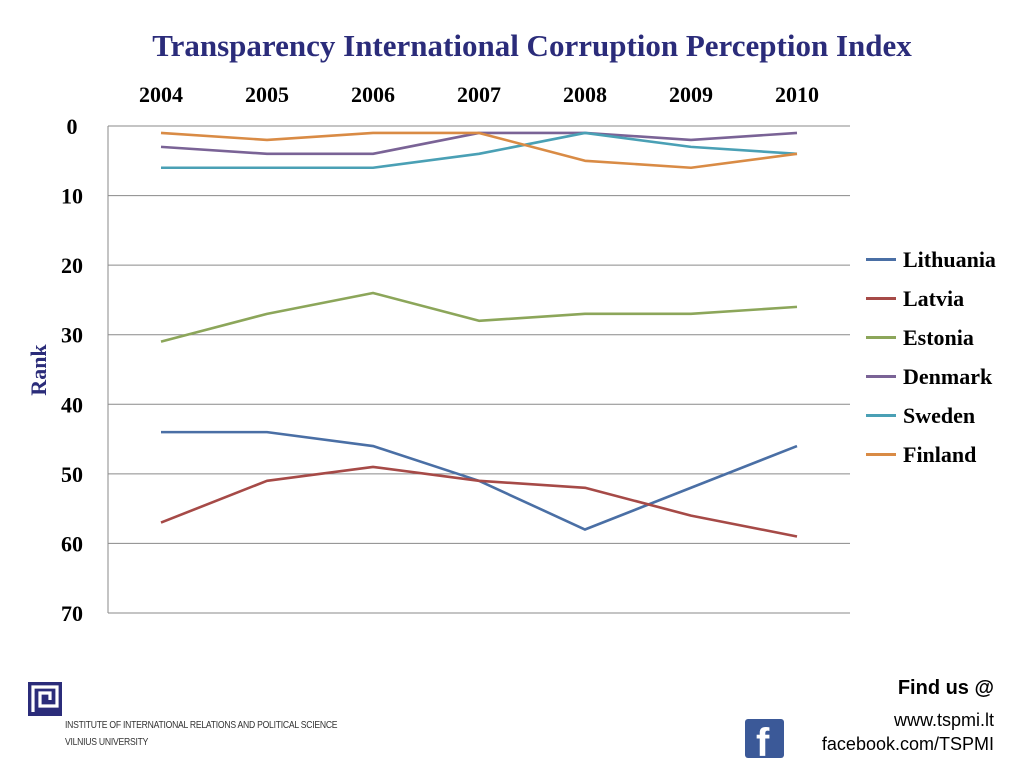  I want to click on legend-item: Sweden, so click(931, 415).